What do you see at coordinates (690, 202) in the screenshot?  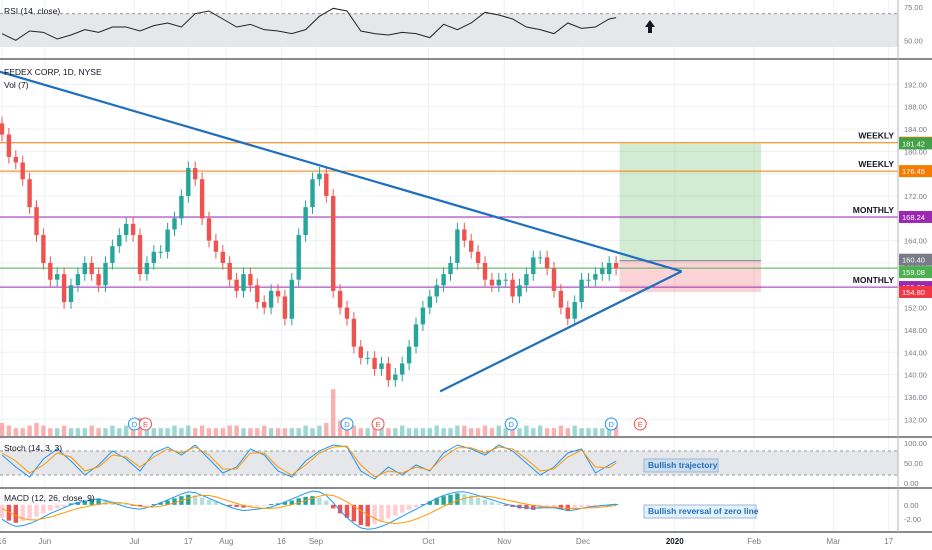 I see `target-zone` at bounding box center [690, 202].